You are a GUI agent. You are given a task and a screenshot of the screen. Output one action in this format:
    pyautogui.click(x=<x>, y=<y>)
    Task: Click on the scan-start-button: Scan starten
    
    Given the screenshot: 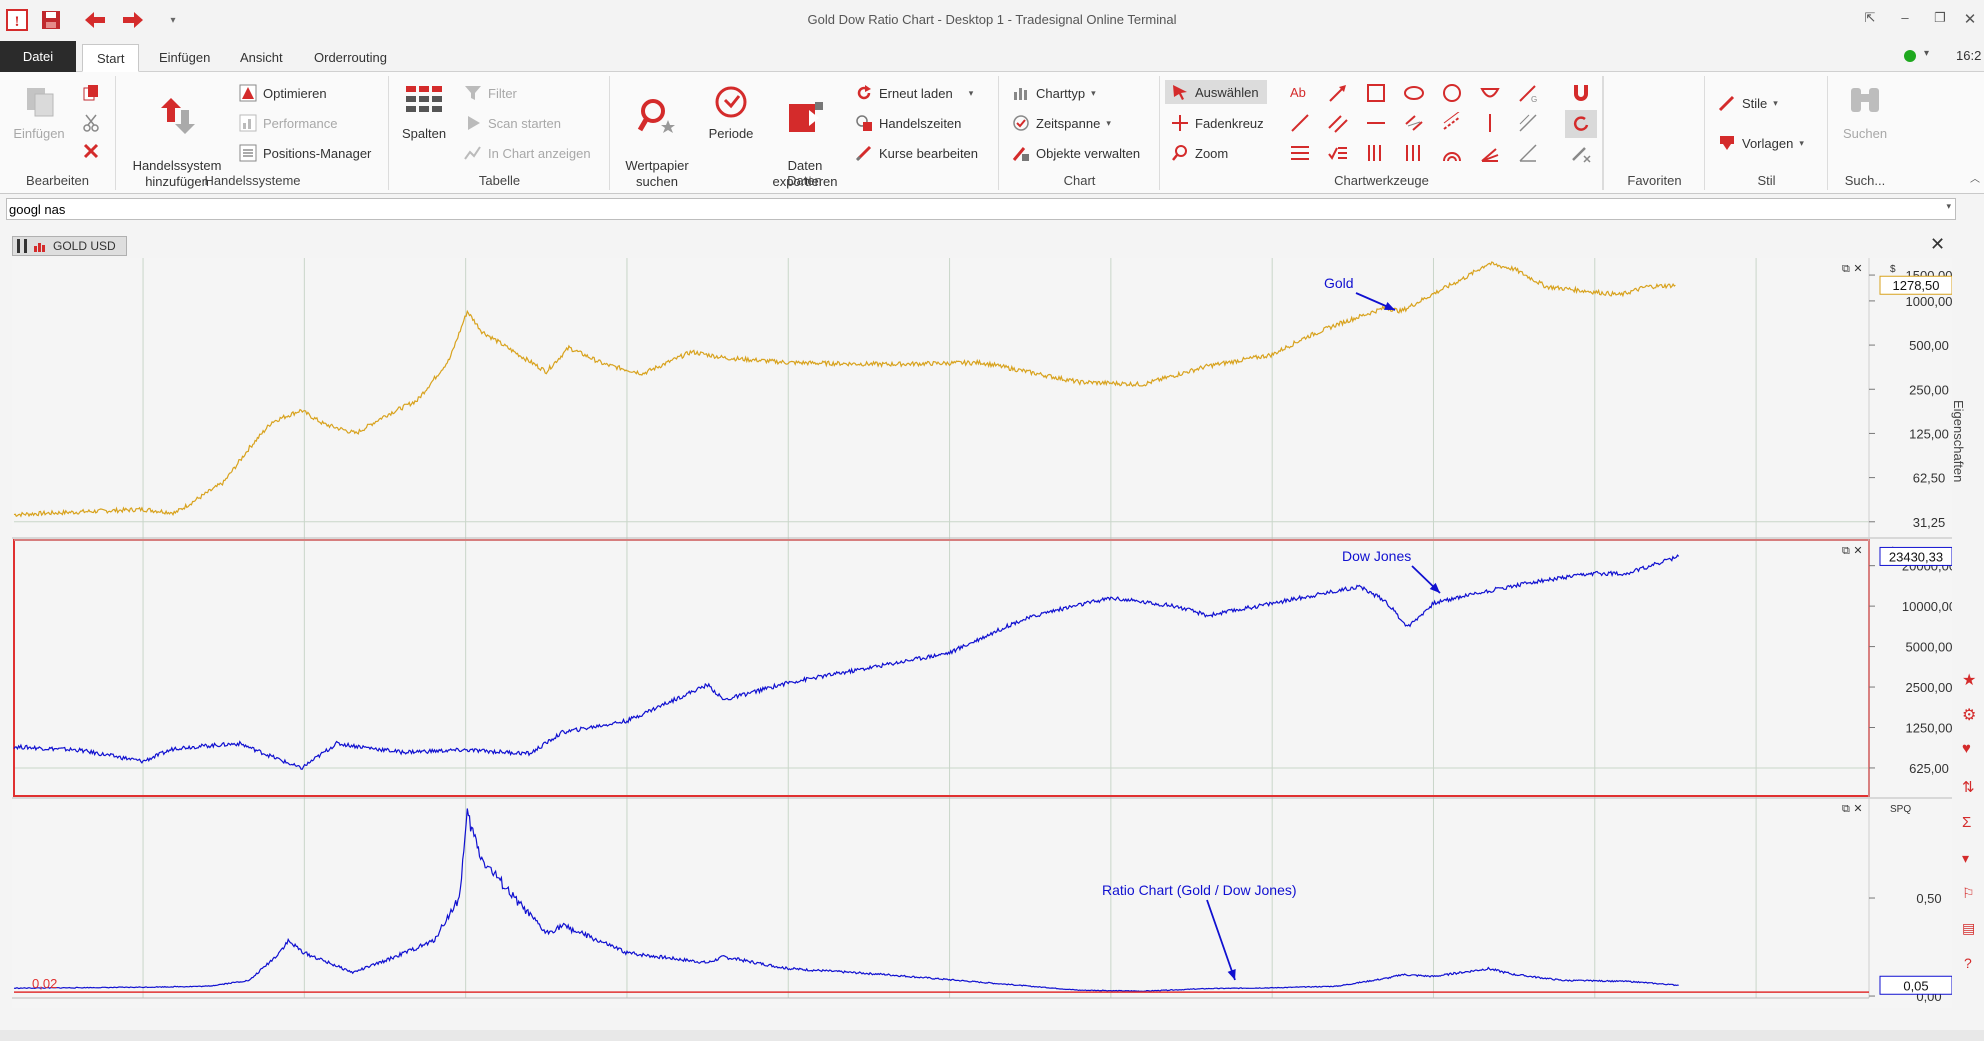 What is the action you would take?
    pyautogui.click(x=512, y=123)
    